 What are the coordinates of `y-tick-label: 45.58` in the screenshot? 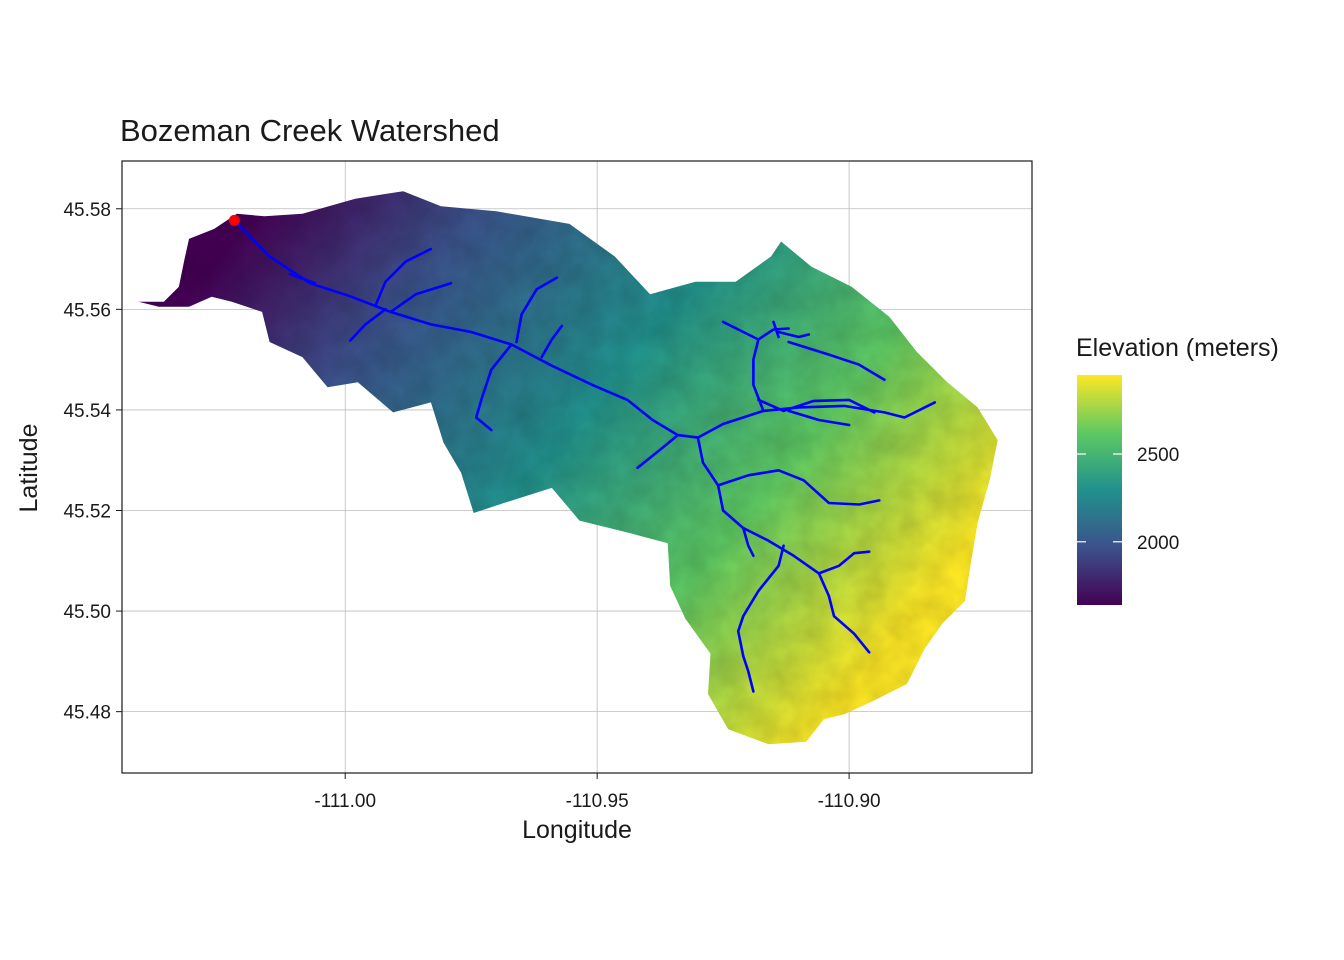 It's located at (87, 210).